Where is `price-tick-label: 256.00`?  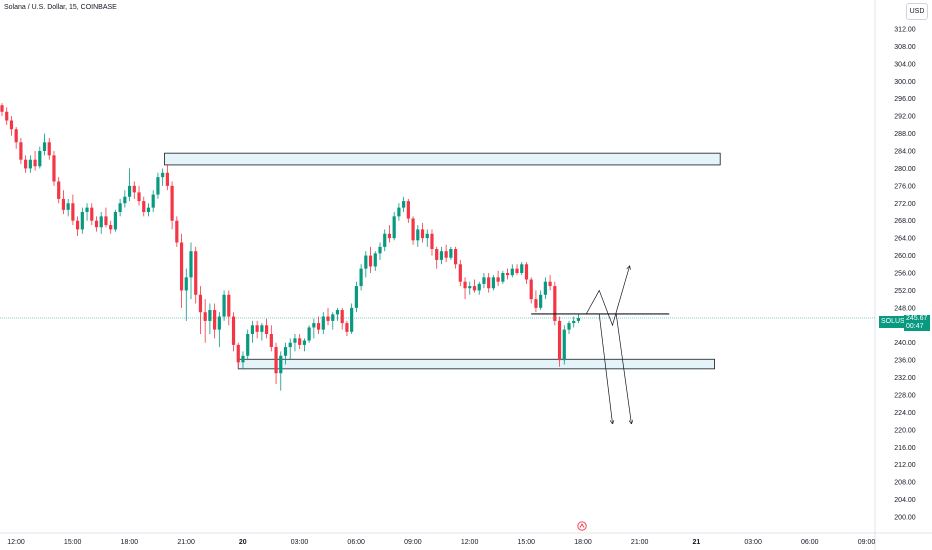
price-tick-label: 256.00 is located at coordinates (905, 273).